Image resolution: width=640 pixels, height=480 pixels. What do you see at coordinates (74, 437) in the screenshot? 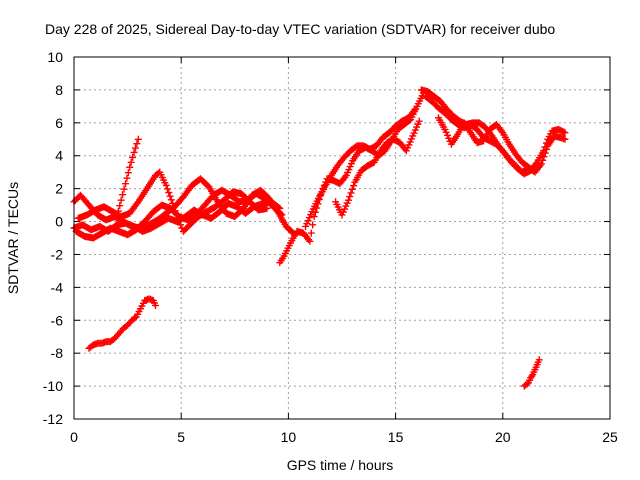
I see `x-tick-label: 0` at bounding box center [74, 437].